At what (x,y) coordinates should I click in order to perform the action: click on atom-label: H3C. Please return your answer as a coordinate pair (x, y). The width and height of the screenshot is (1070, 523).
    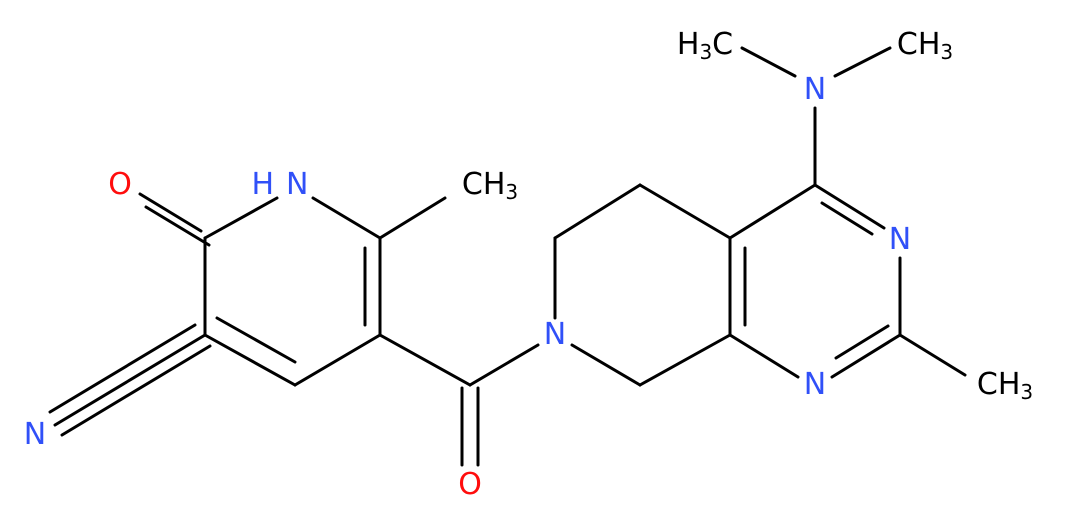
    Looking at the image, I should click on (705, 45).